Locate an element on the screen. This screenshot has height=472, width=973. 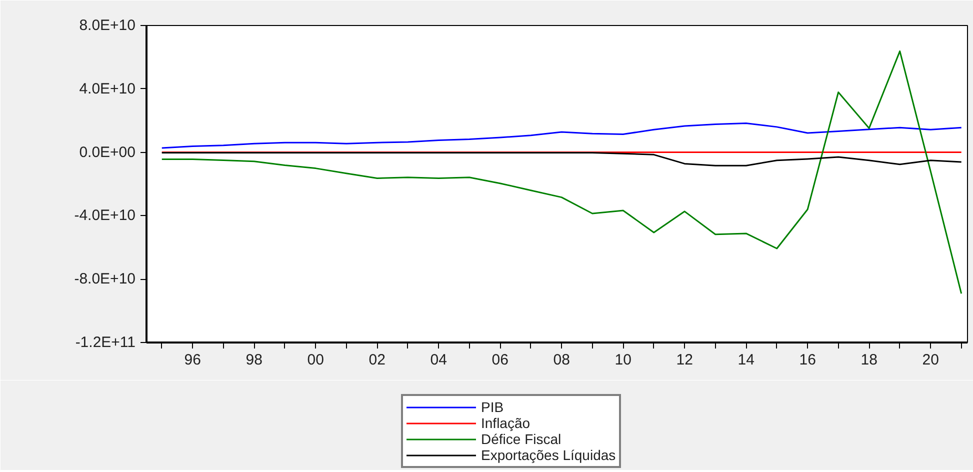
x-tick-label: 04 is located at coordinates (438, 360).